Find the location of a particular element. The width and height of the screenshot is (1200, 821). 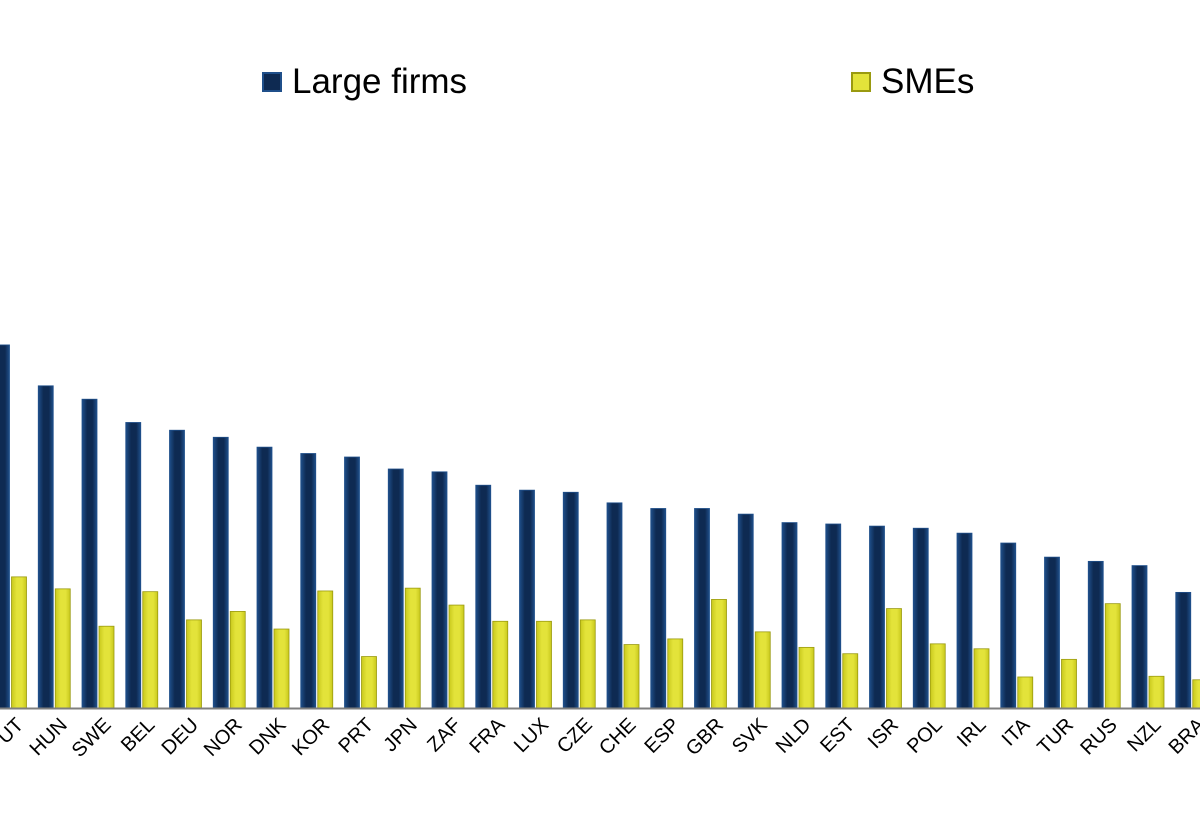

bar-smes-esp is located at coordinates (675, 673).